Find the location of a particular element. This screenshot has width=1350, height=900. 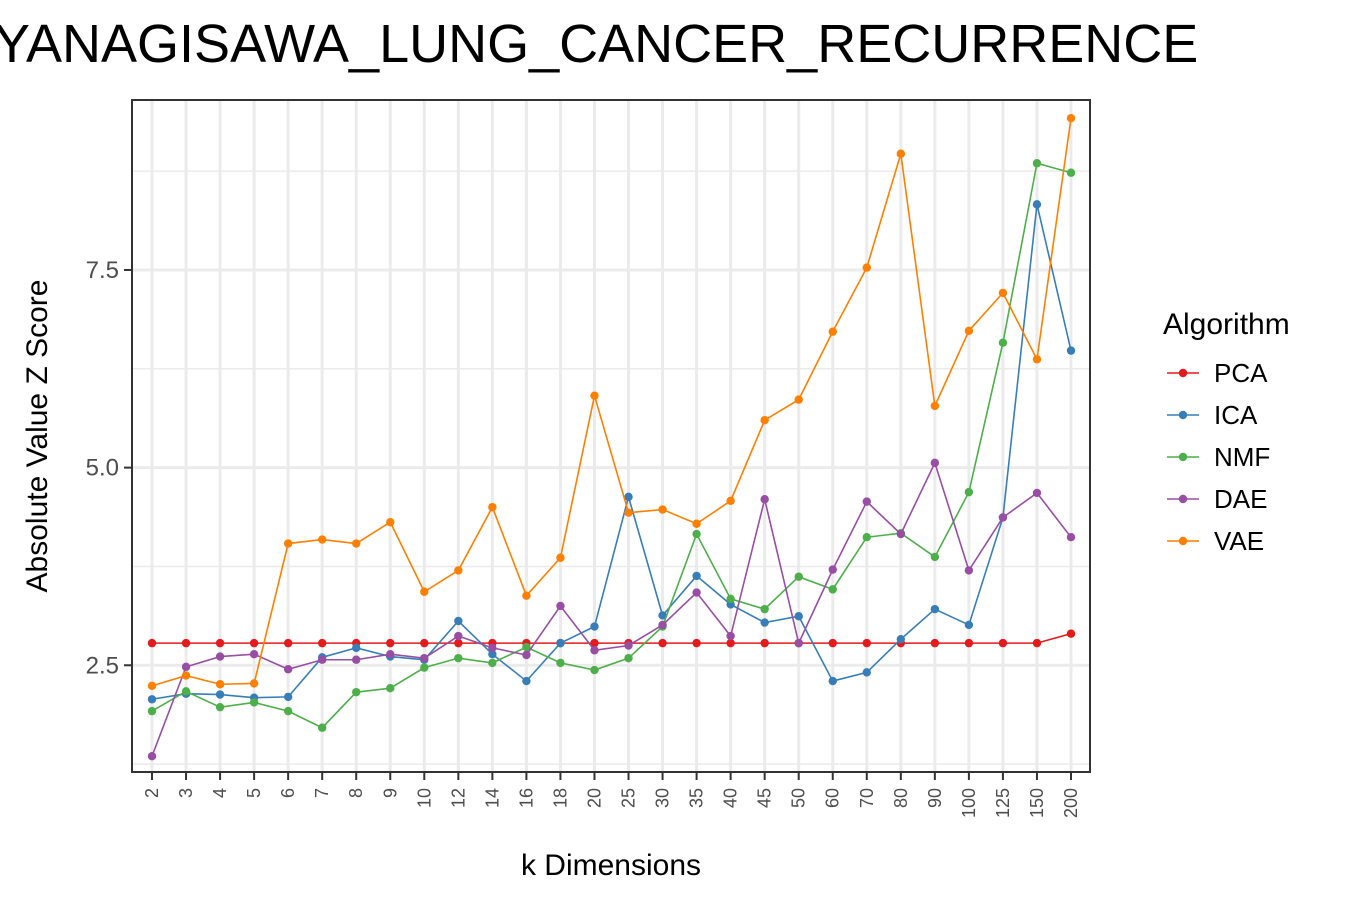

legend-label: NMF is located at coordinates (1242, 457).